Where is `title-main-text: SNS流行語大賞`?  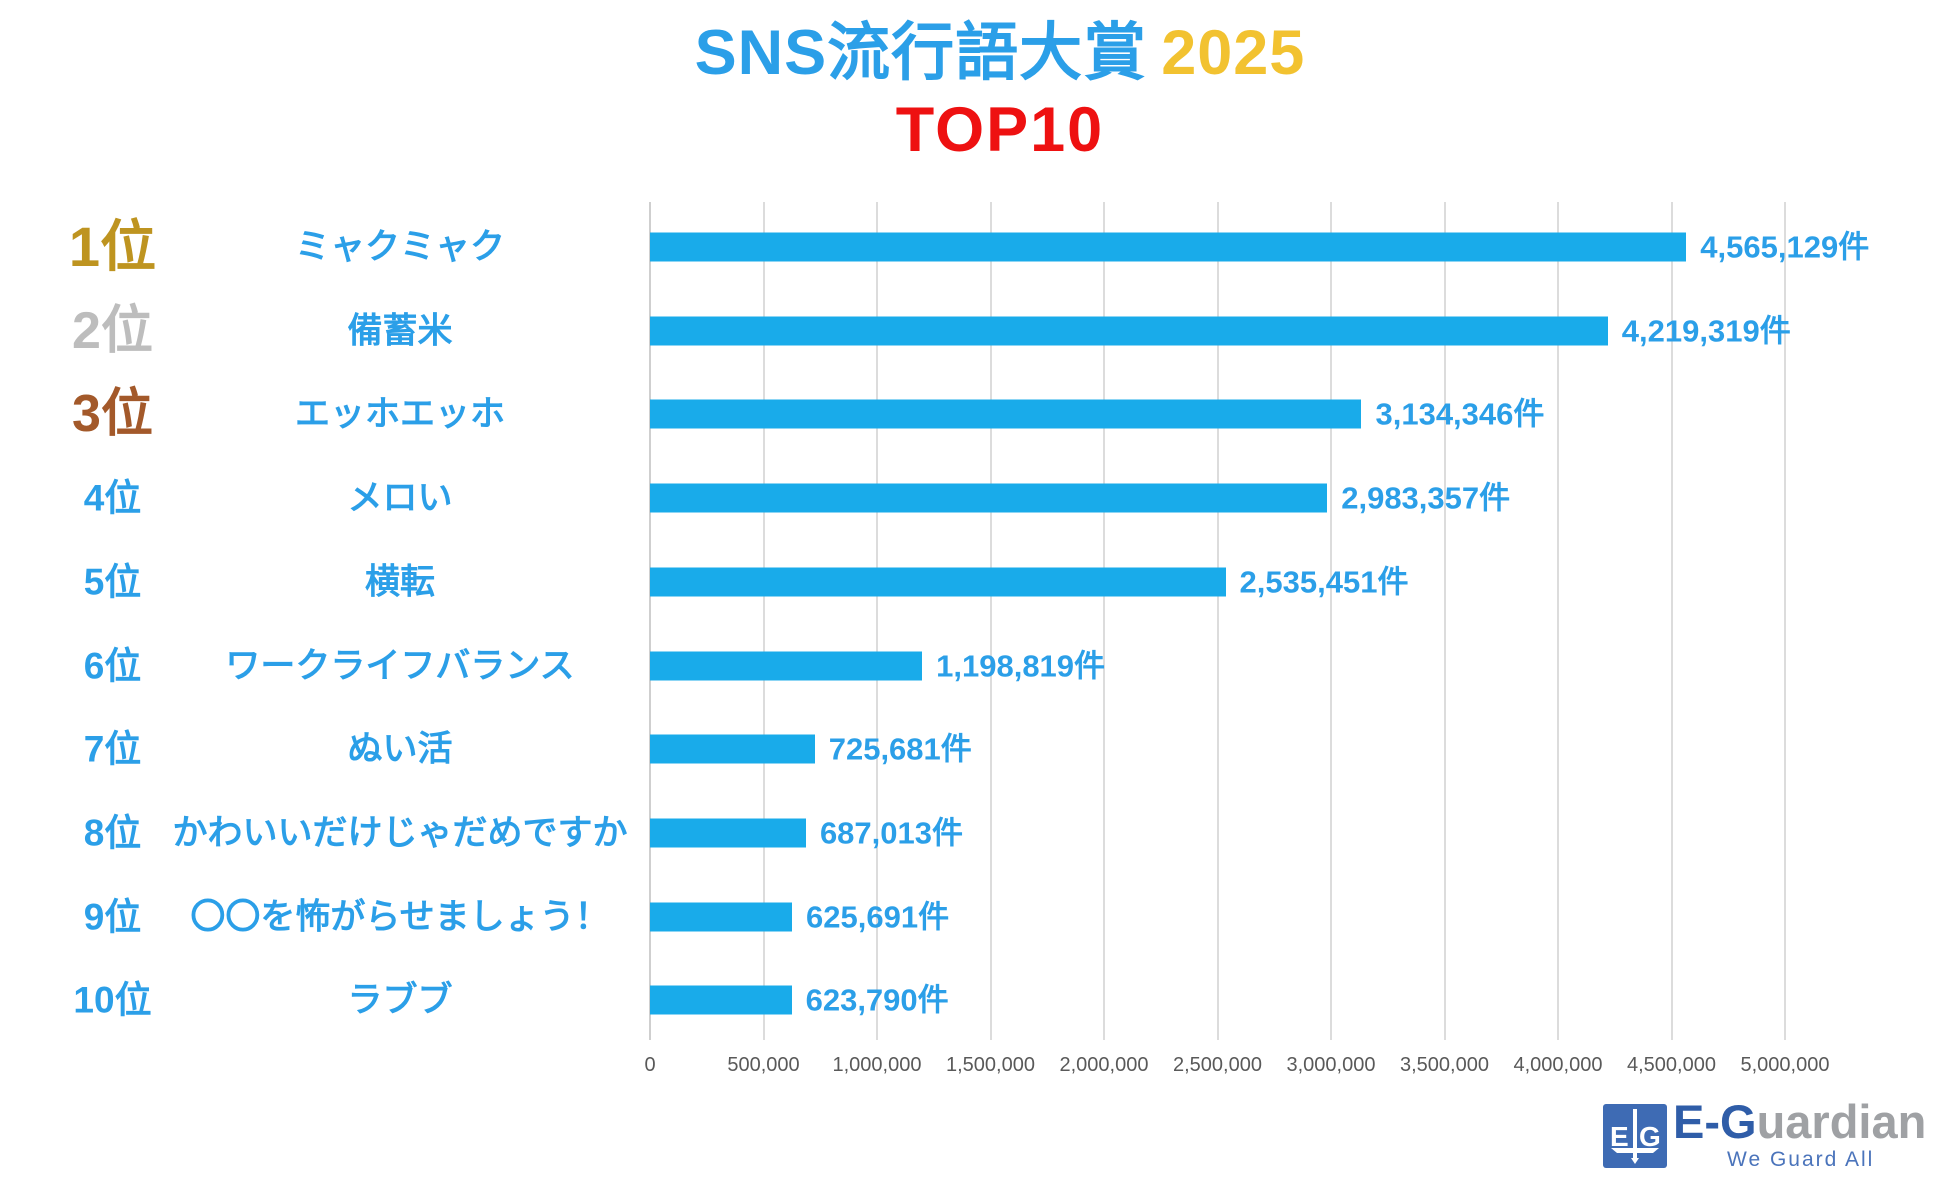 title-main-text: SNS流行語大賞 is located at coordinates (921, 53).